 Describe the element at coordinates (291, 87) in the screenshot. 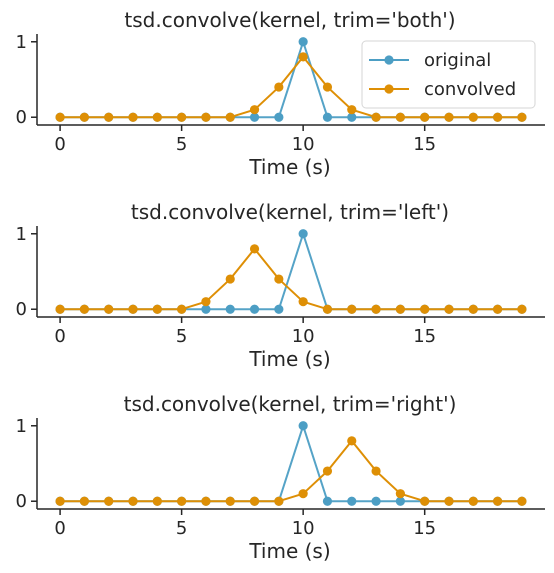

I see `series-convolved` at that location.